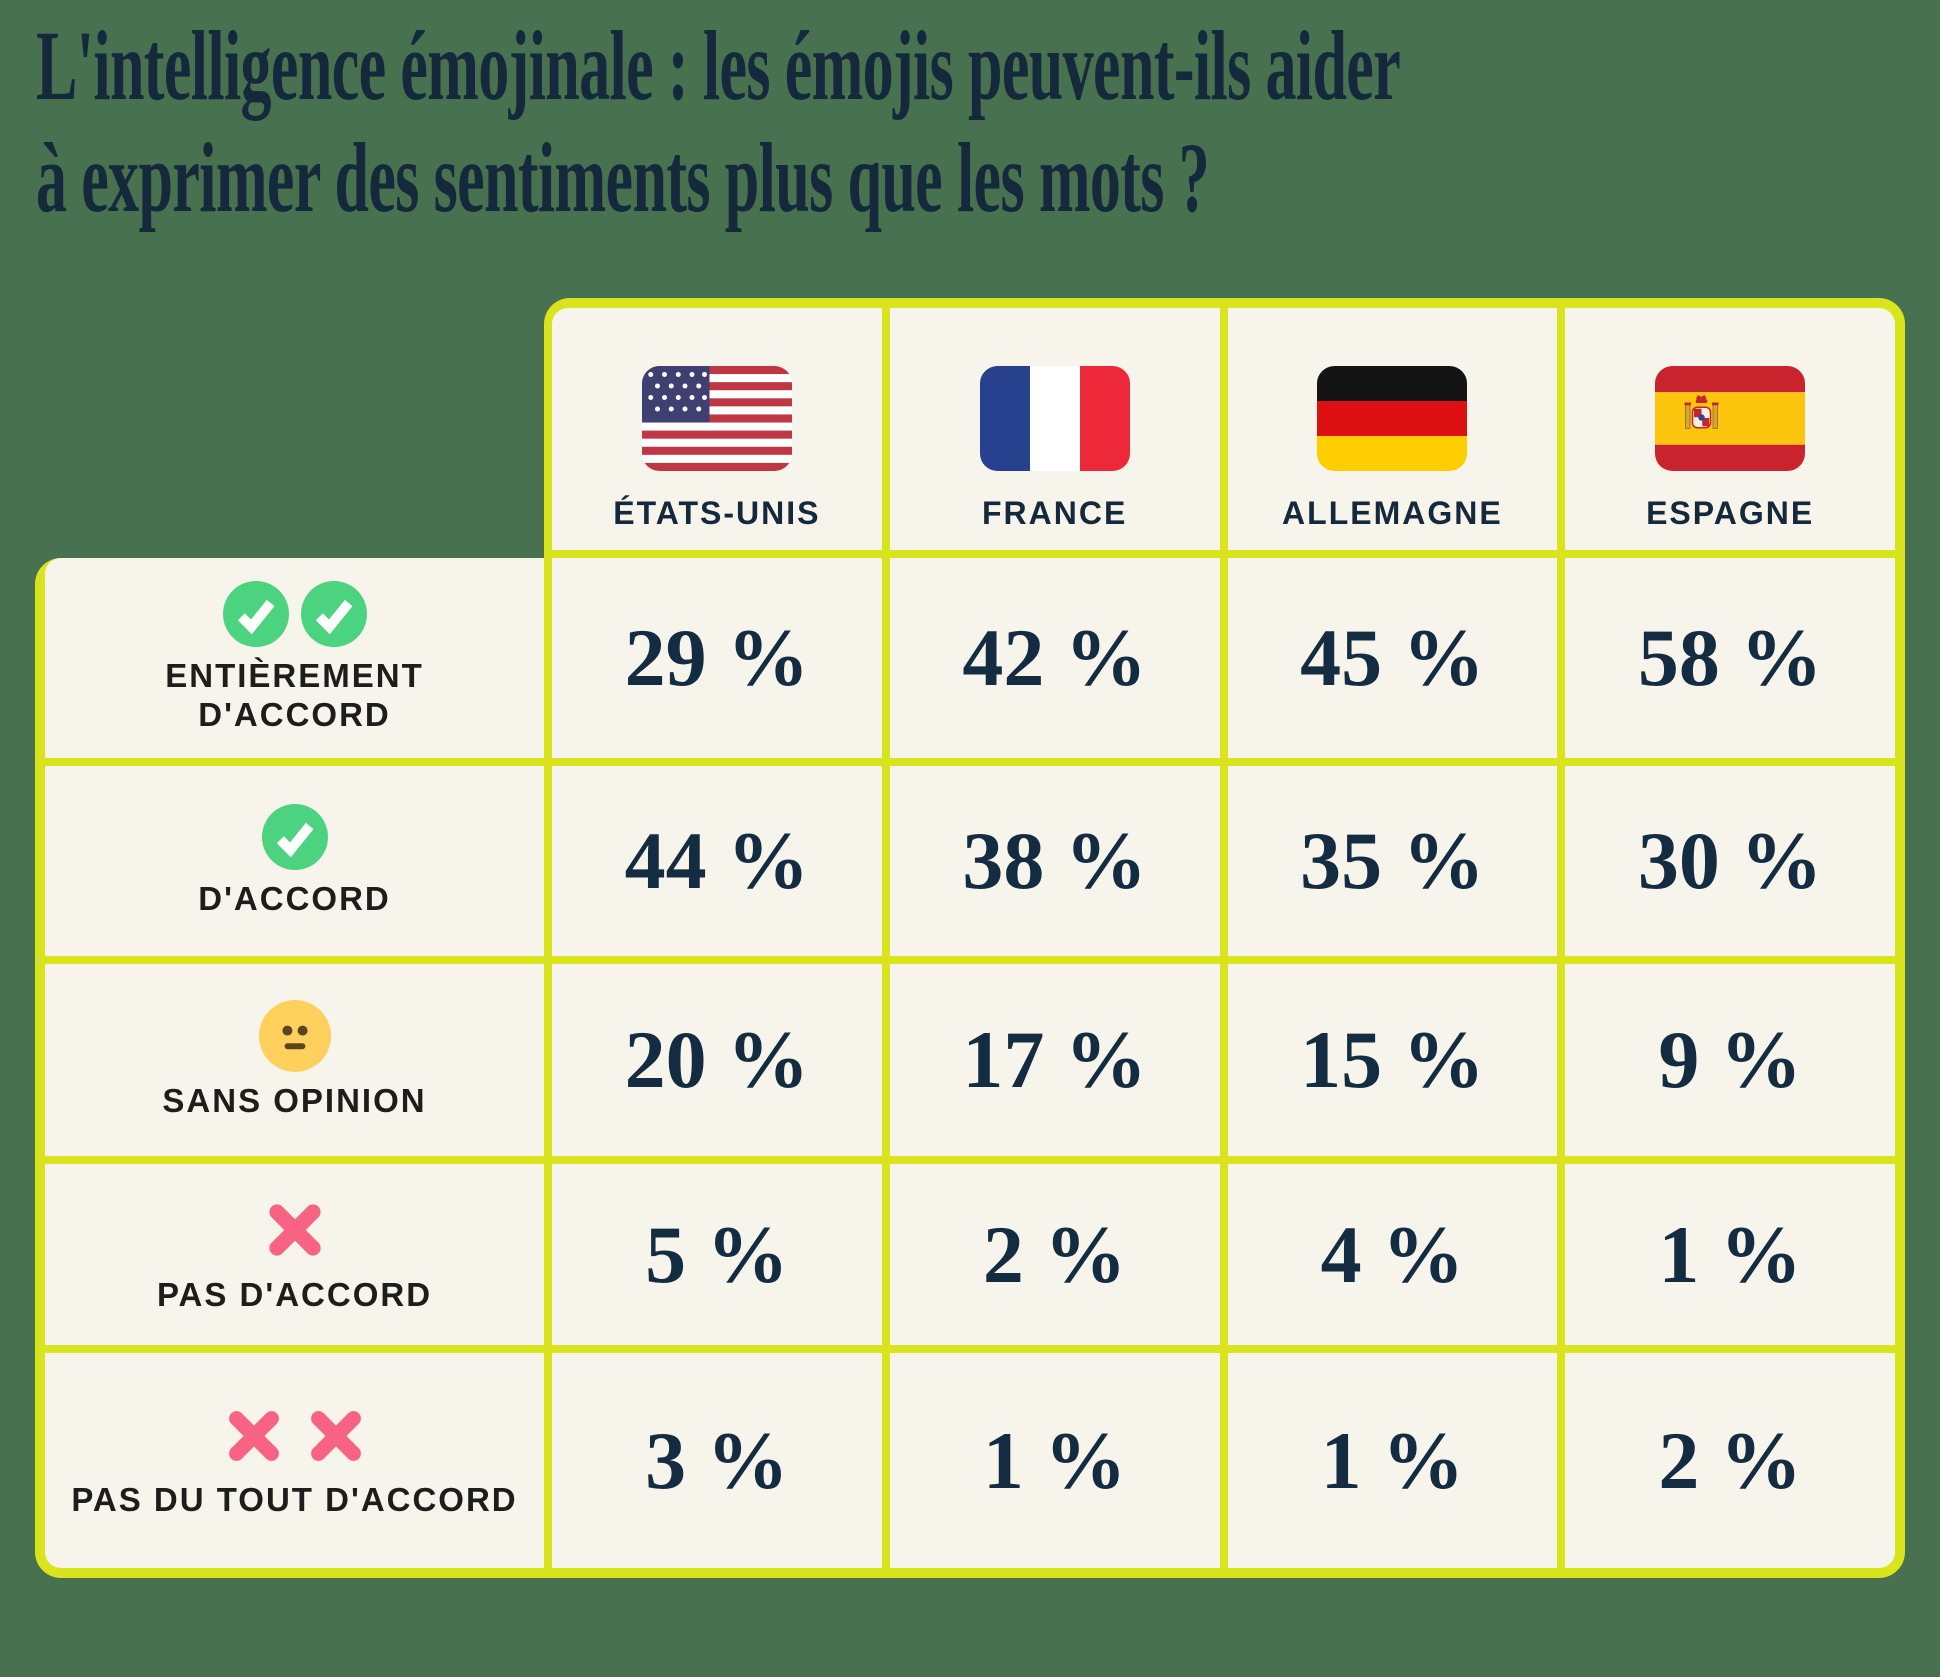 The height and width of the screenshot is (1677, 1940). I want to click on column-header-france: FRANCE, so click(1054, 429).